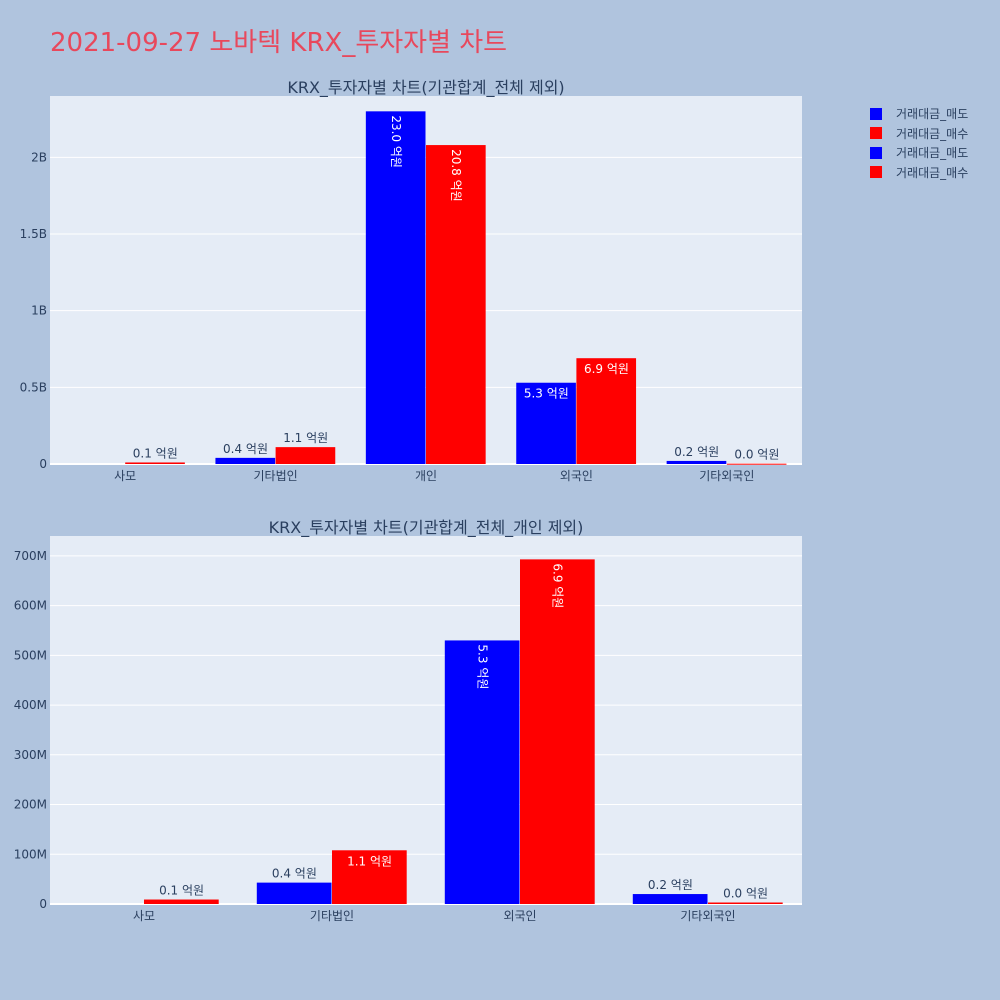 The width and height of the screenshot is (1000, 1000). I want to click on chart-title: KRX_투자자별 차트(기관합계_전체_개인 제외), so click(426, 528).